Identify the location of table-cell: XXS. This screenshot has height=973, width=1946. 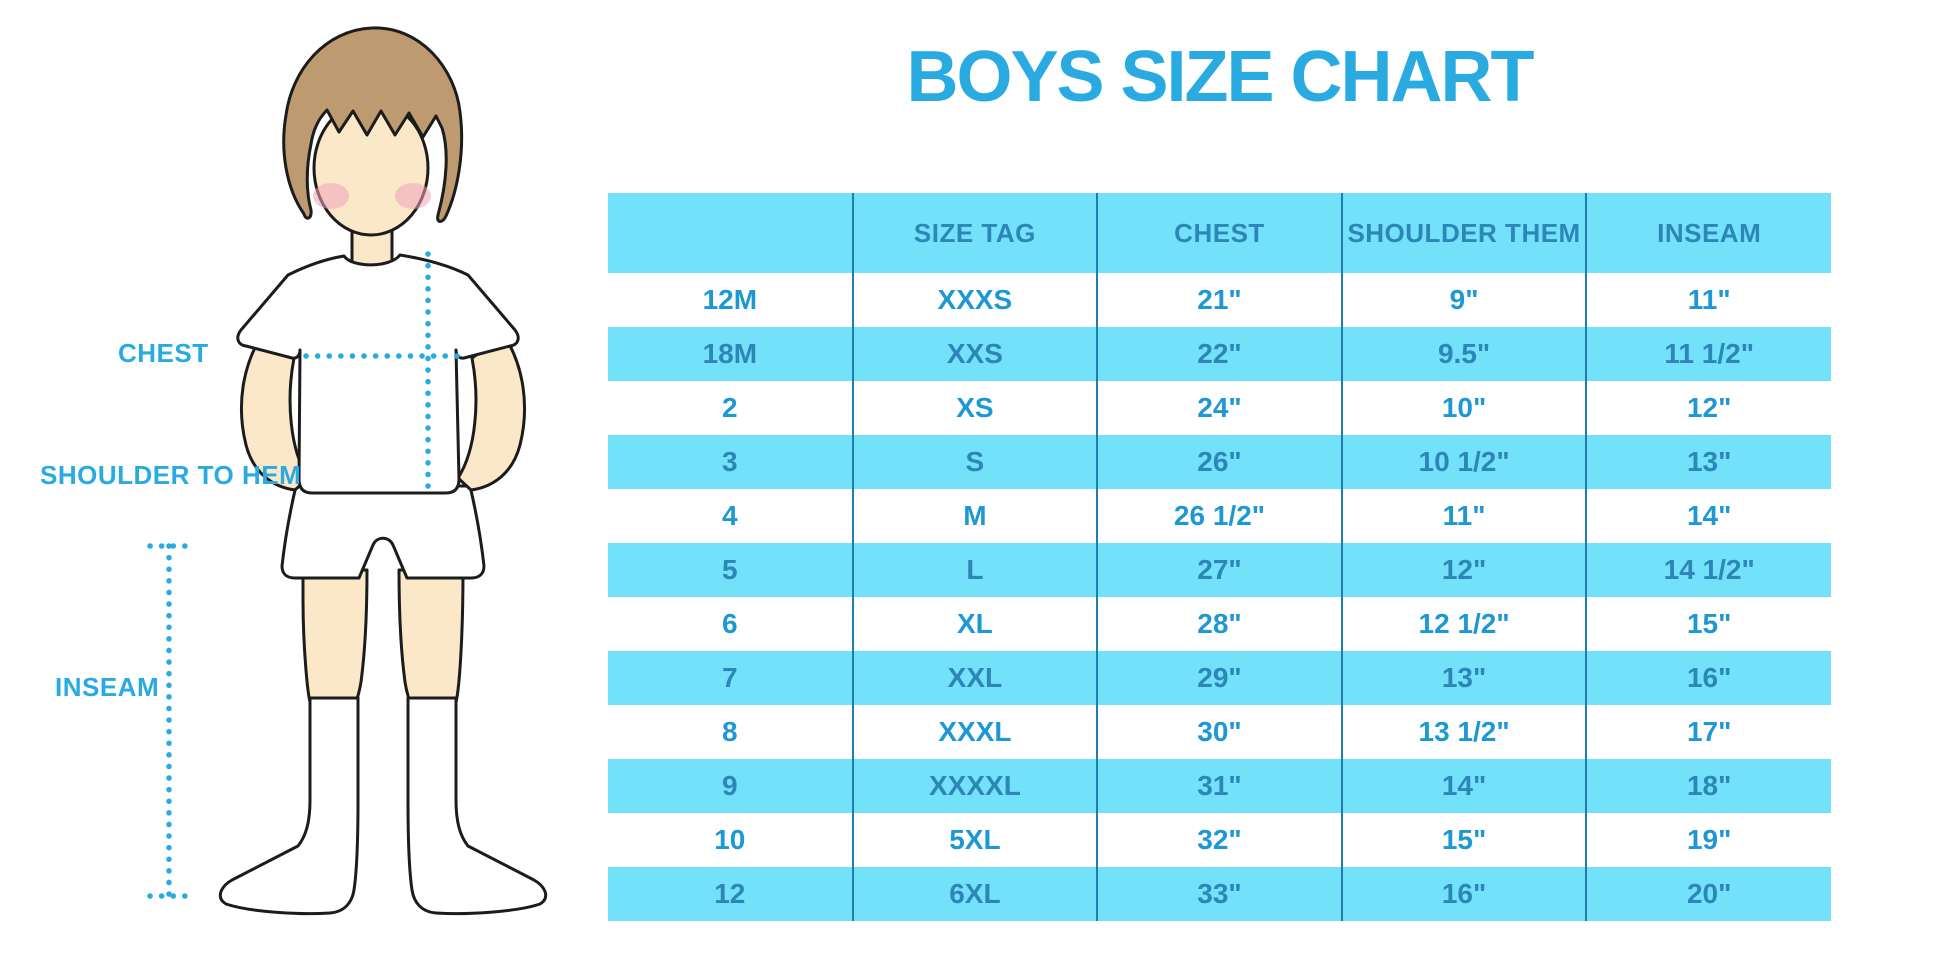
(975, 354).